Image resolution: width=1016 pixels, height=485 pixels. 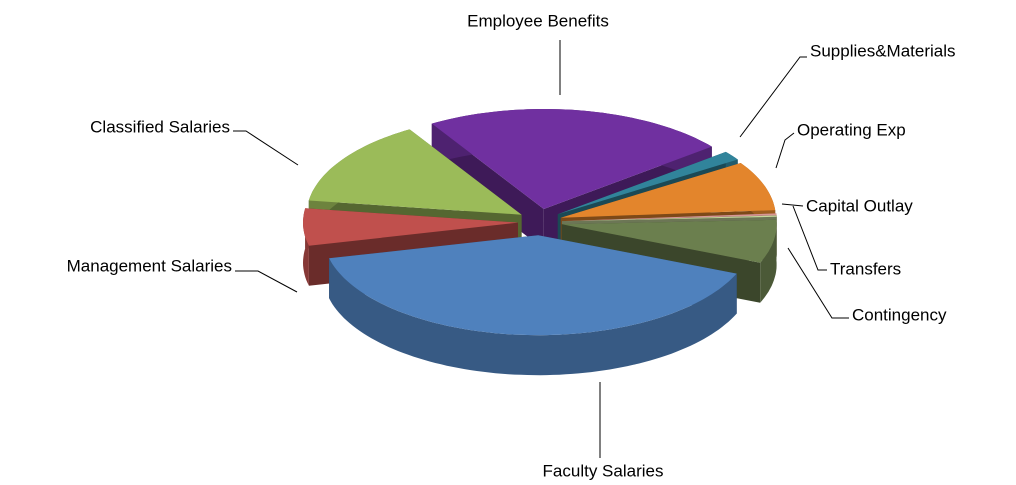 What do you see at coordinates (538, 20) in the screenshot?
I see `slice-label: Employee Benefits` at bounding box center [538, 20].